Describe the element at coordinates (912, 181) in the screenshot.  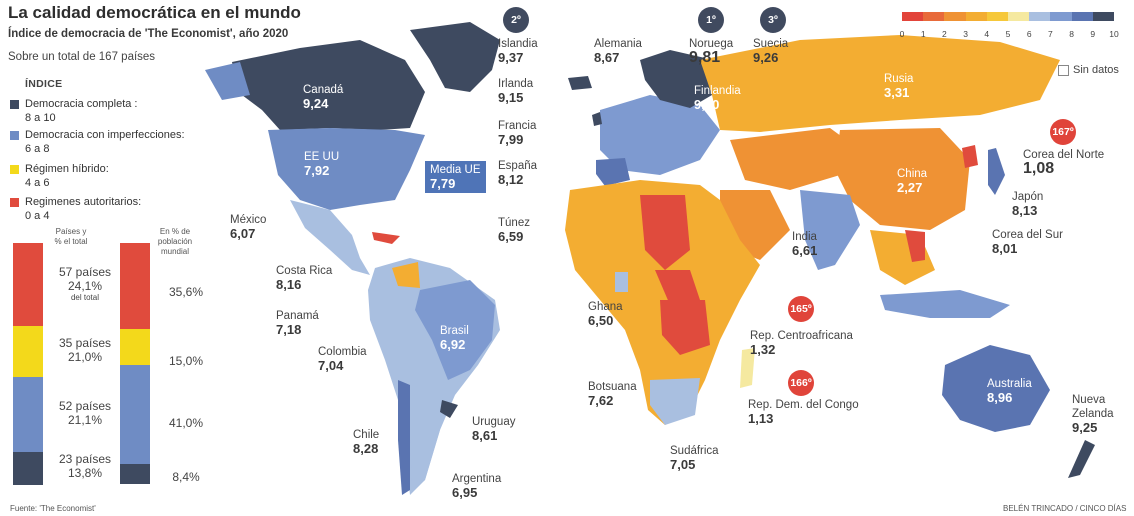
I see `label-china: China 2,27` at that location.